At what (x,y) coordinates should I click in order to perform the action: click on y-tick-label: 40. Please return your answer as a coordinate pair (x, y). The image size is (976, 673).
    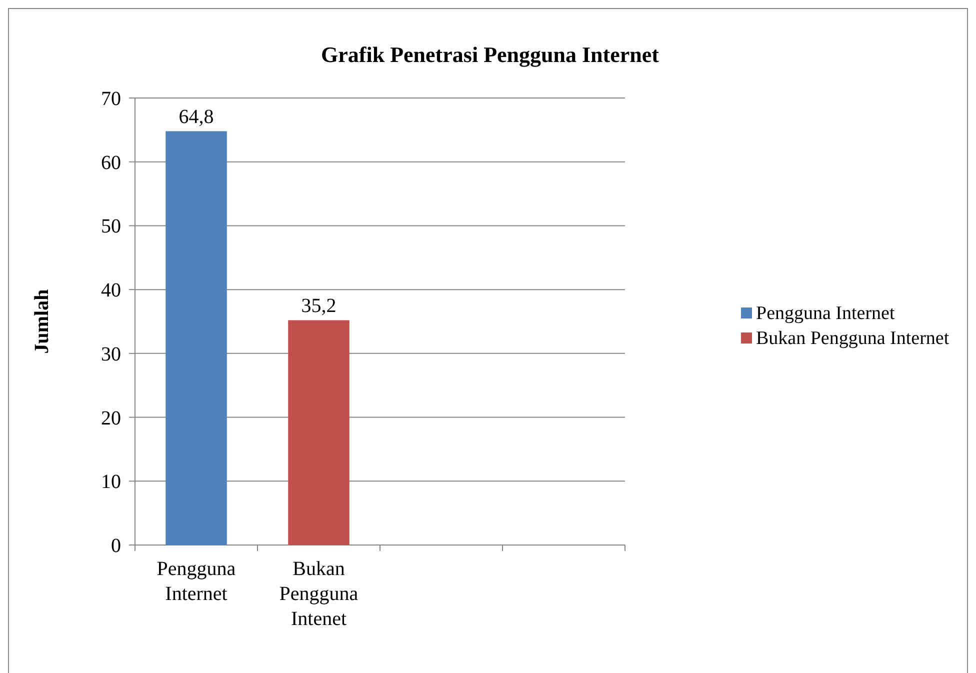
    Looking at the image, I should click on (111, 291).